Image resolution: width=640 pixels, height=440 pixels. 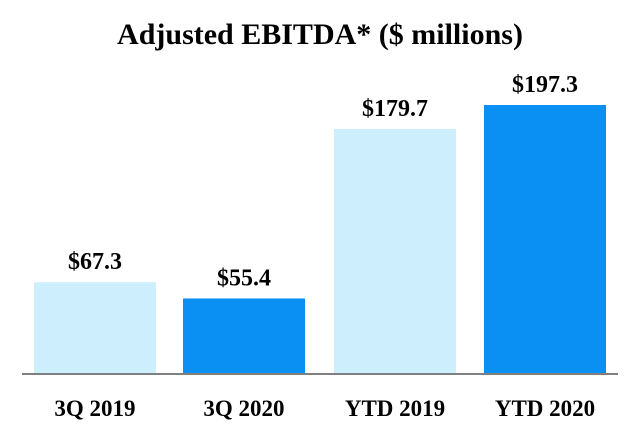 I want to click on x-tick-label-1: 3Q 2019, so click(x=94, y=408).